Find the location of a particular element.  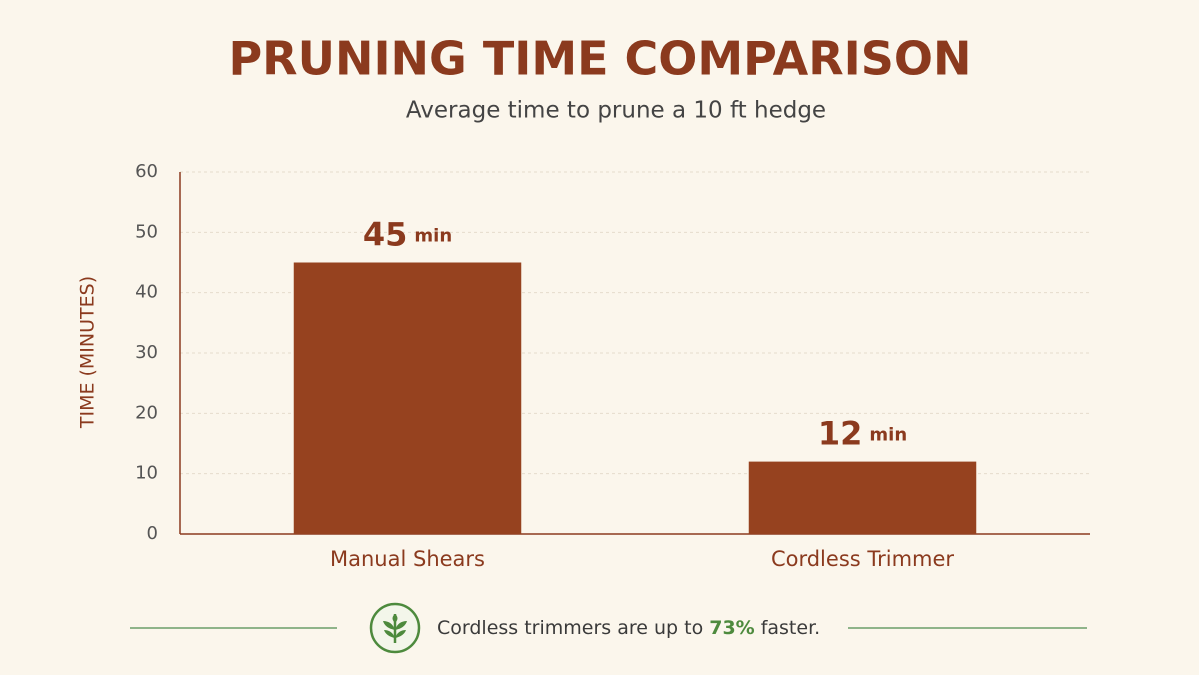

data-label: 45 min is located at coordinates (407, 235).